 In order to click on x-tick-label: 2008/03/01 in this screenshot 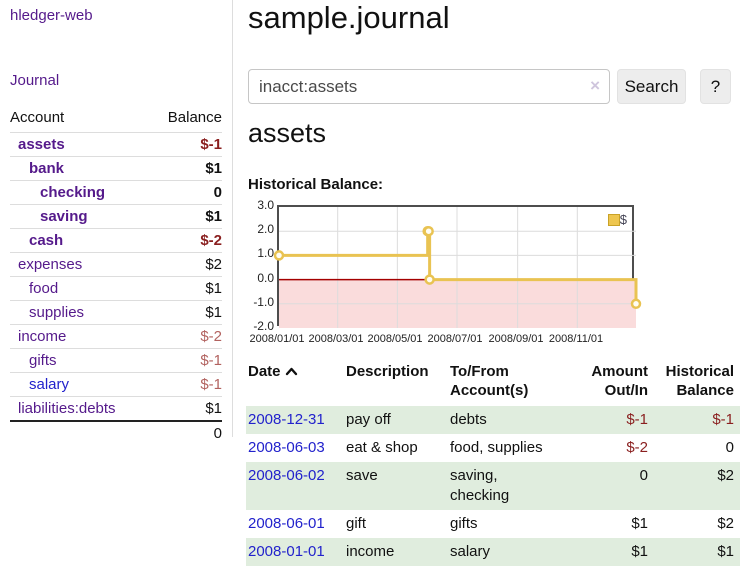, I will do `click(336, 339)`.